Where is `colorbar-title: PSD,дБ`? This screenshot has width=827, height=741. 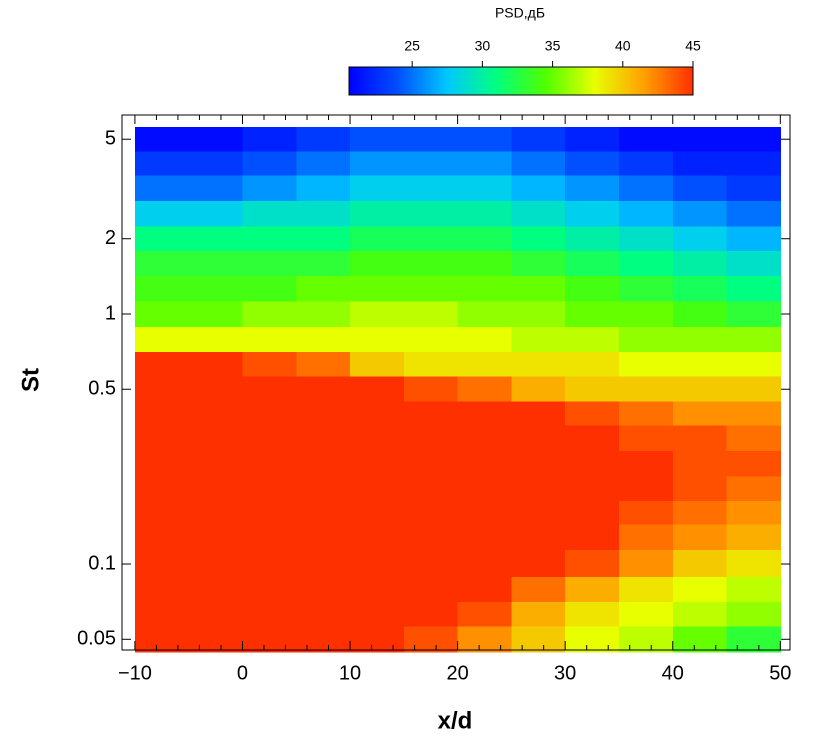 colorbar-title: PSD,дБ is located at coordinates (520, 13).